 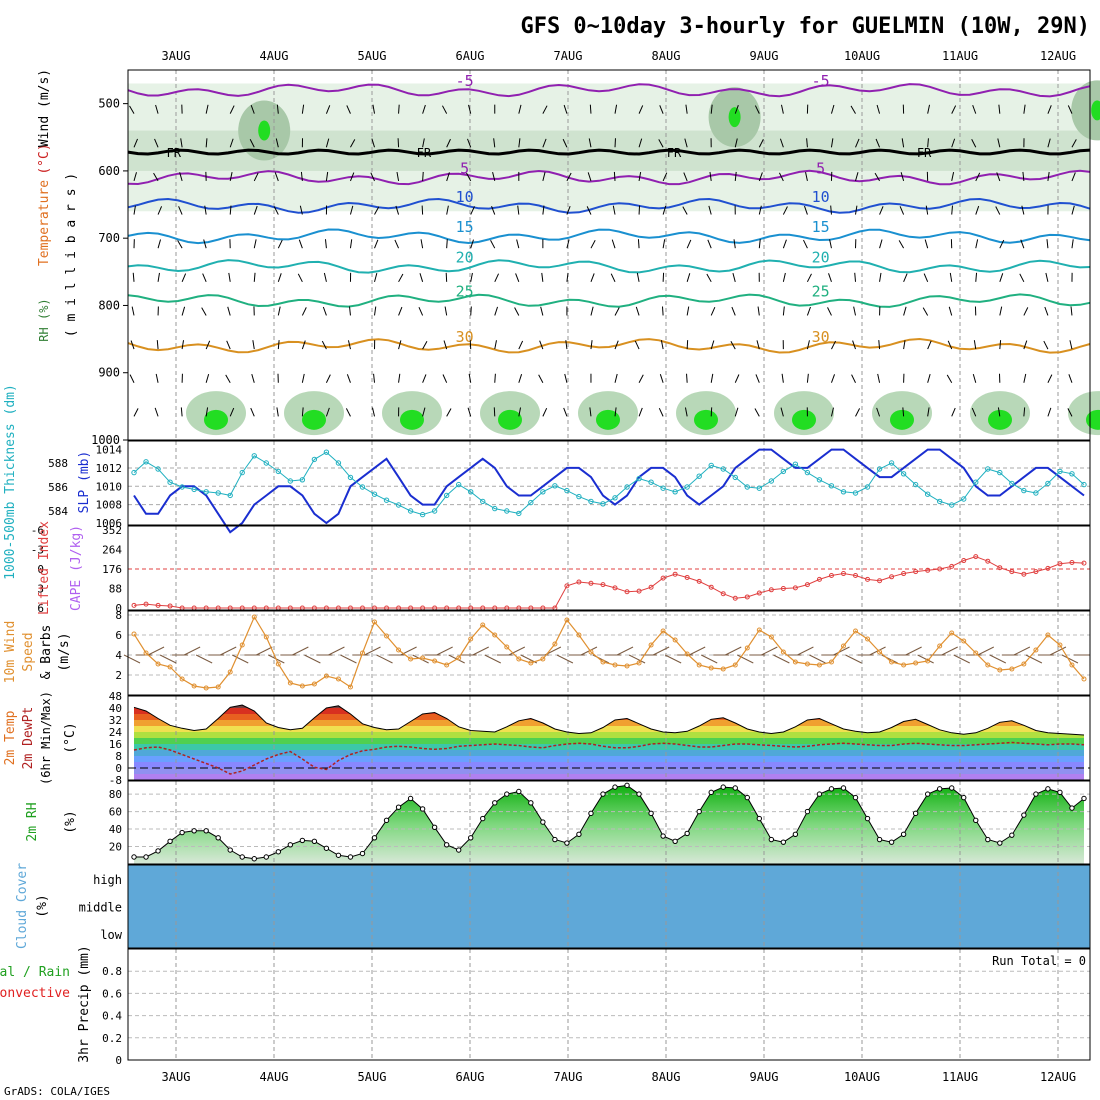 I want to click on slp-axis-label: SLP (mb), so click(x=84, y=482).